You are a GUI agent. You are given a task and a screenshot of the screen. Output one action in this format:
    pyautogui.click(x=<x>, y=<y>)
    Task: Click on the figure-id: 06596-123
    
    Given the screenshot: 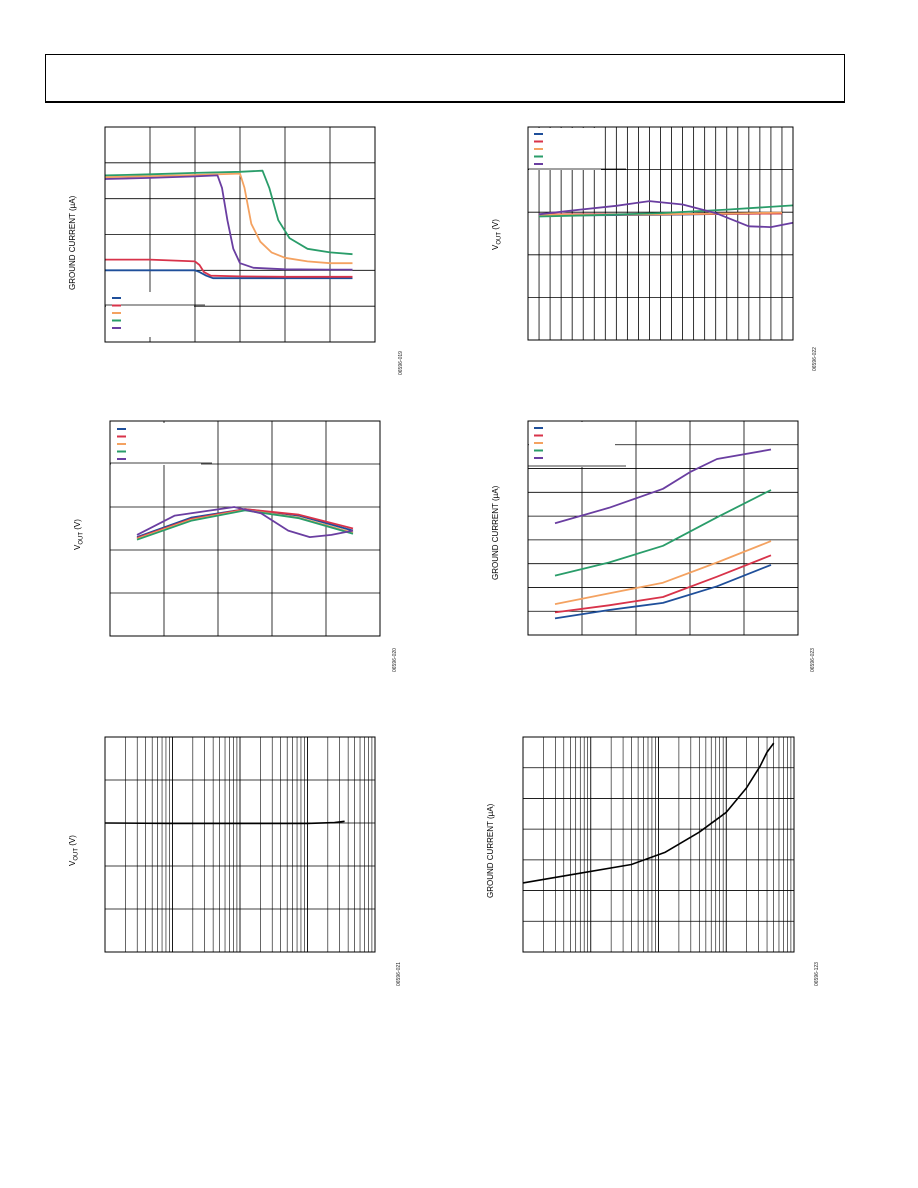 What is the action you would take?
    pyautogui.click(x=817, y=974)
    